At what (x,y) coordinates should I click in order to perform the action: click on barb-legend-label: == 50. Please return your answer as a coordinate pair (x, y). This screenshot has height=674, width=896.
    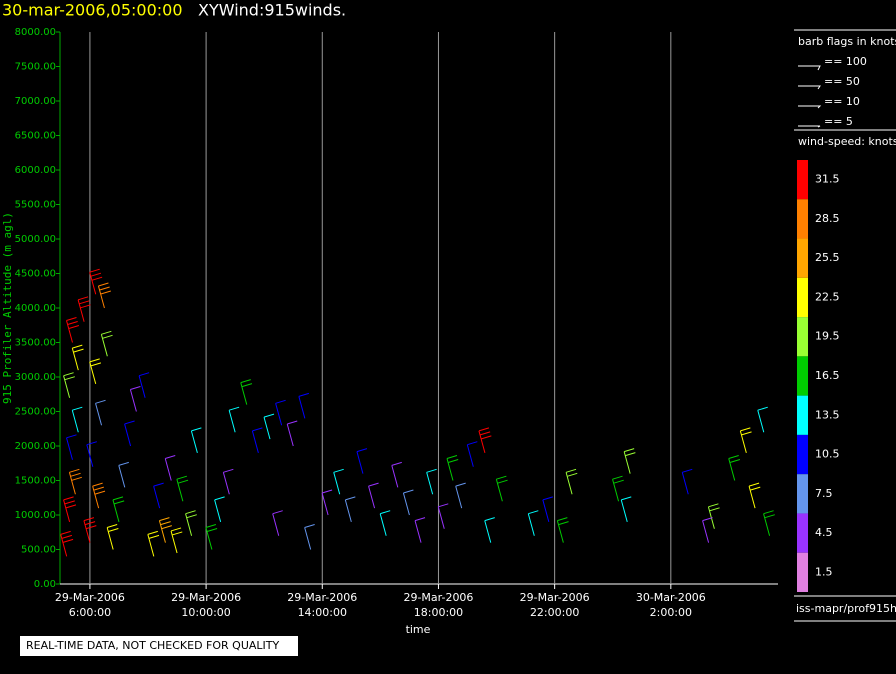
    Looking at the image, I should click on (842, 81).